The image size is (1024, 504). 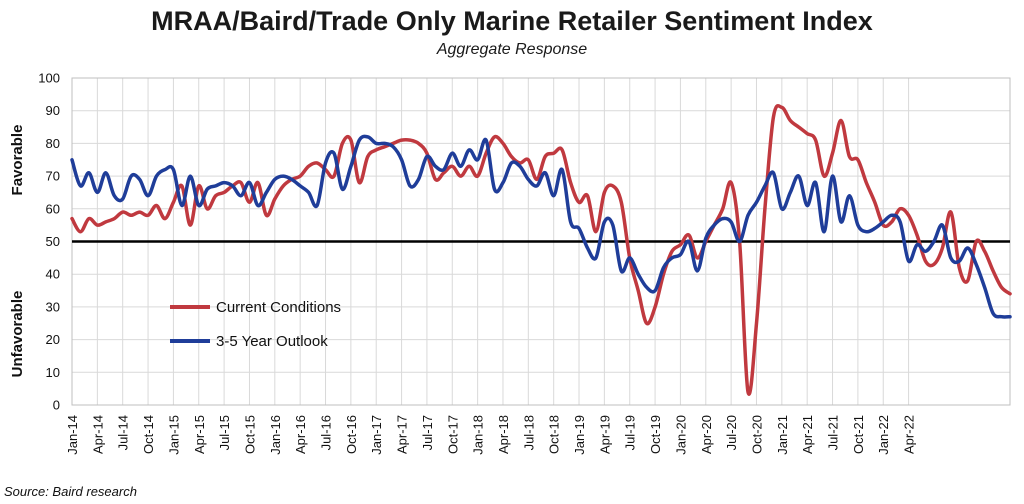 I want to click on legend-label-outlook: 3-5 Year Outlook, so click(x=272, y=341).